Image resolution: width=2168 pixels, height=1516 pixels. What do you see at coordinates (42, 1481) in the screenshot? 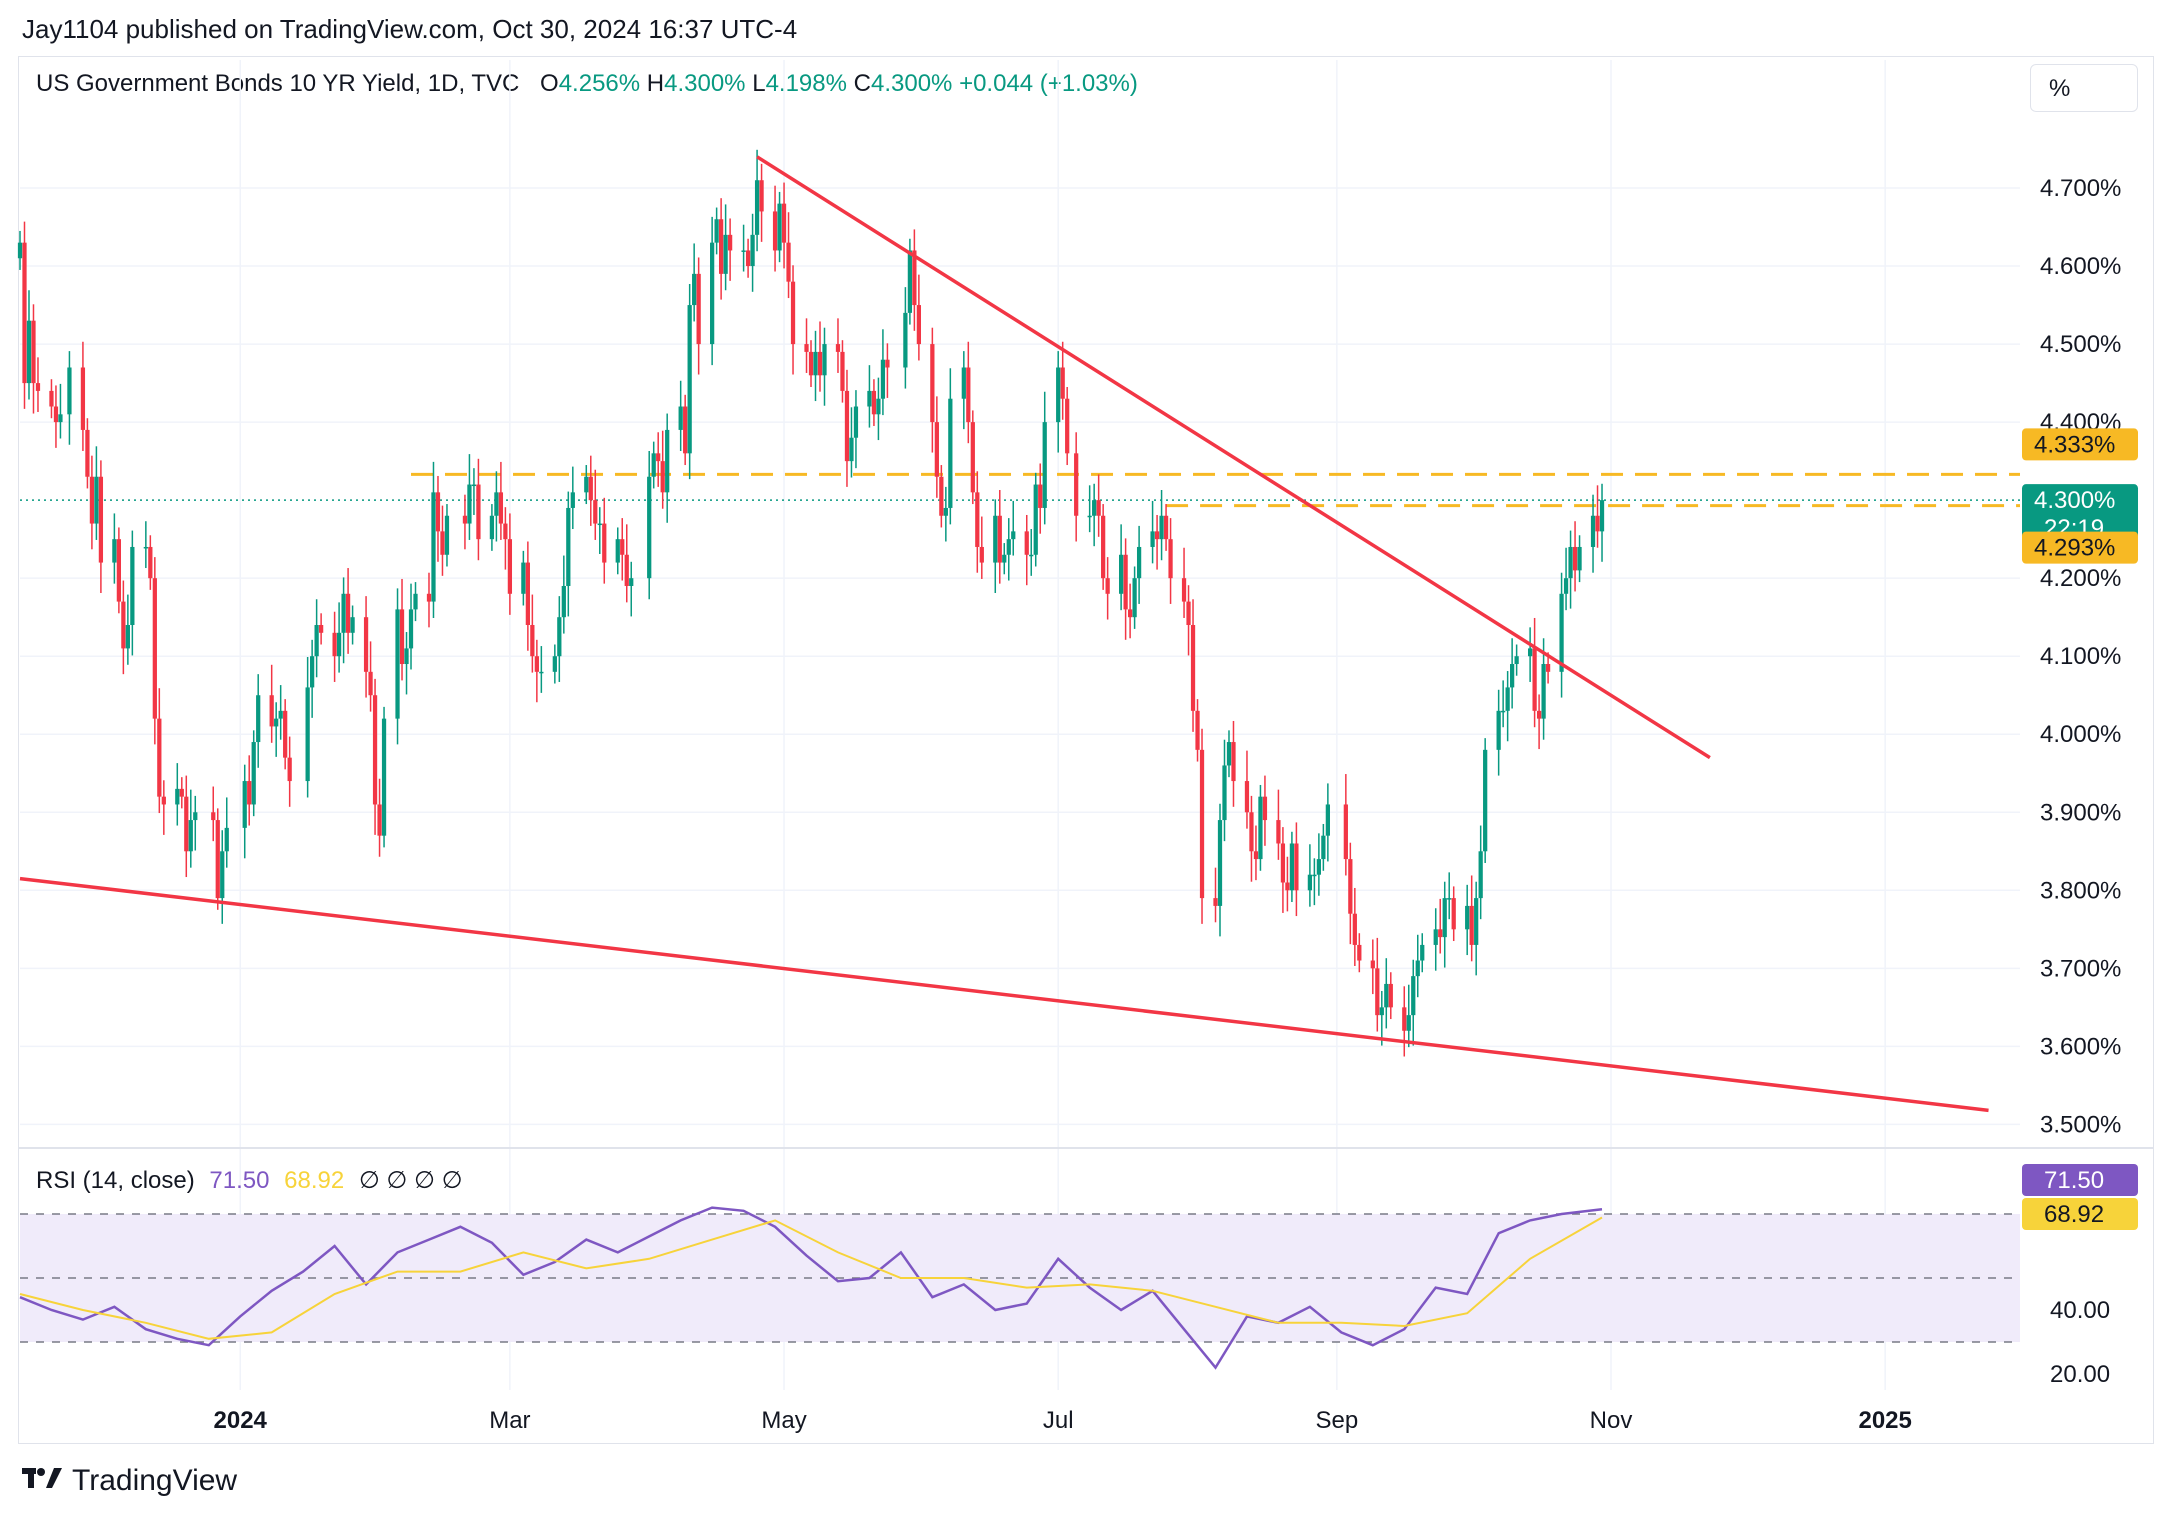
I see `tradingview-logo-icon` at bounding box center [42, 1481].